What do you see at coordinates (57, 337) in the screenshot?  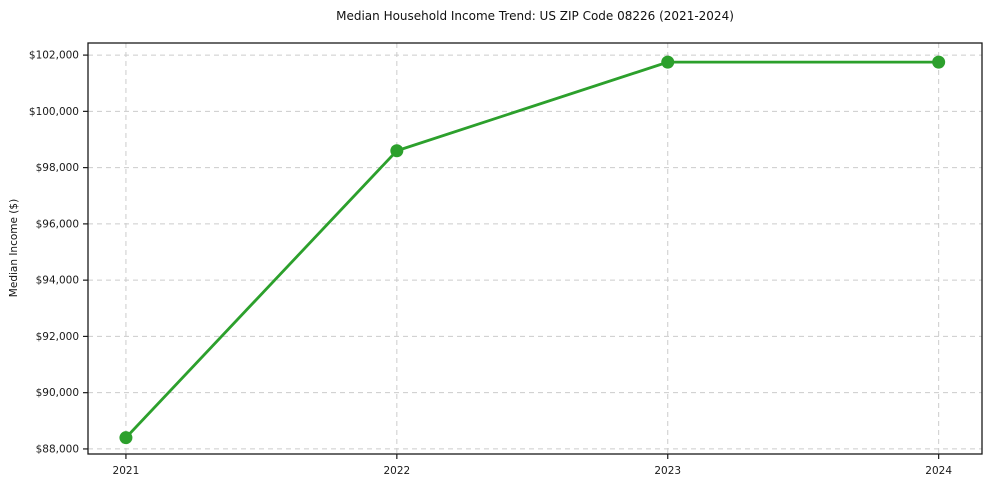 I see `y-tick-label: $92,000` at bounding box center [57, 337].